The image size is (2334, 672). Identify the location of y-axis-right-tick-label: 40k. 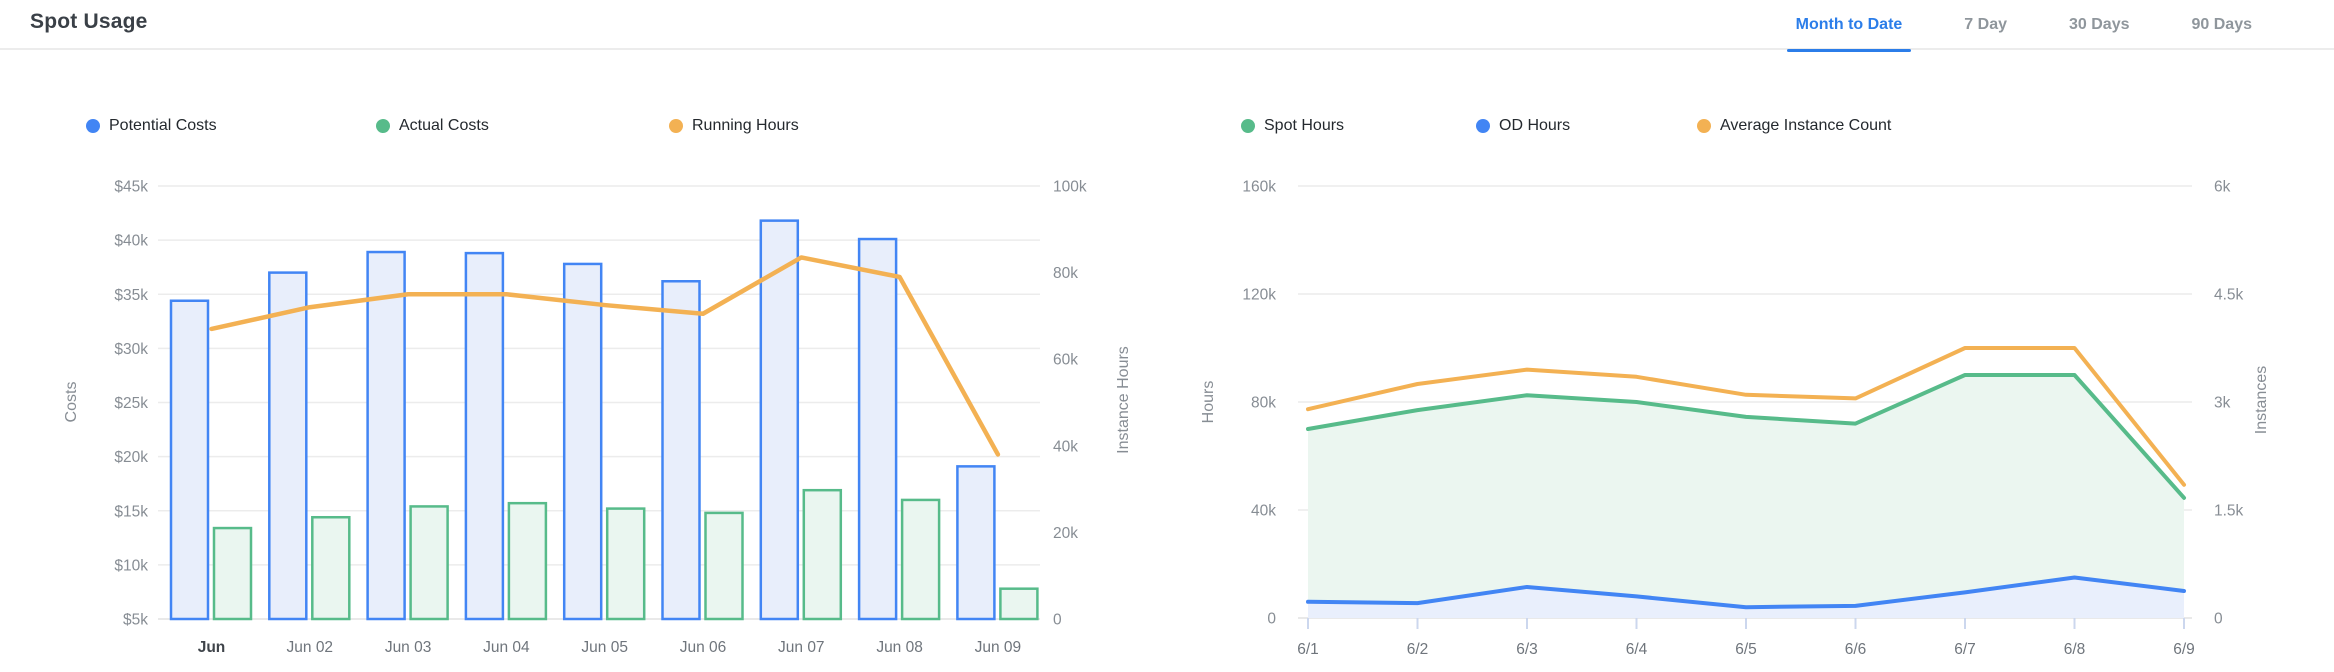
(1065, 446).